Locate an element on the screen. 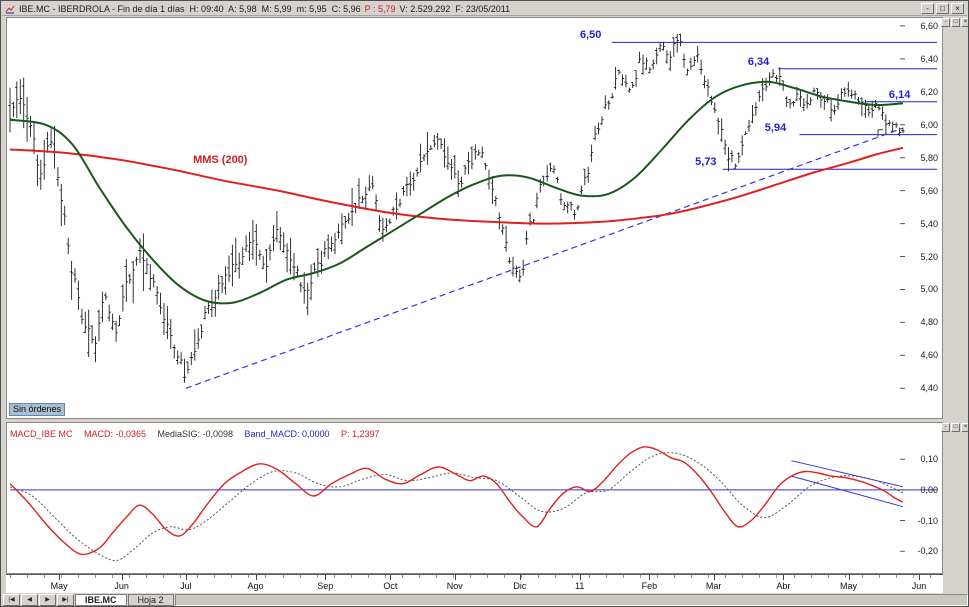  price-axis-label: 5,00 is located at coordinates (929, 289).